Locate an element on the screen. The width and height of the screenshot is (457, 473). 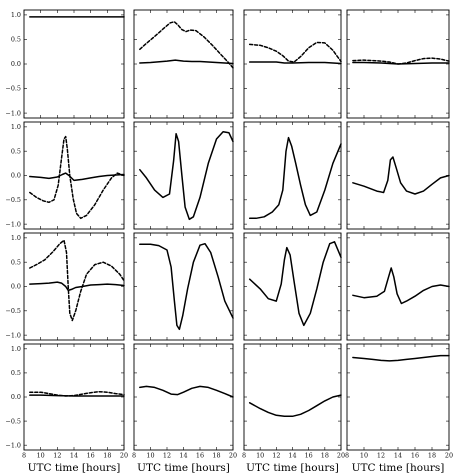
panel-r3-c1: 8 10 12 14 16 18 20 UTC time [hours] is located at coordinates (184, 408).